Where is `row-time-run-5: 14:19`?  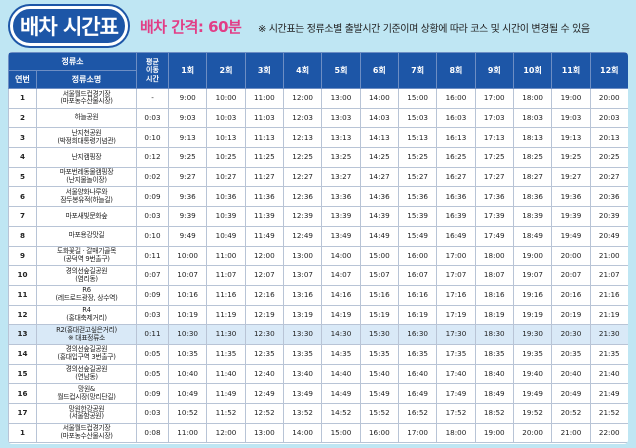 row-time-run-5: 14:19 is located at coordinates (341, 315).